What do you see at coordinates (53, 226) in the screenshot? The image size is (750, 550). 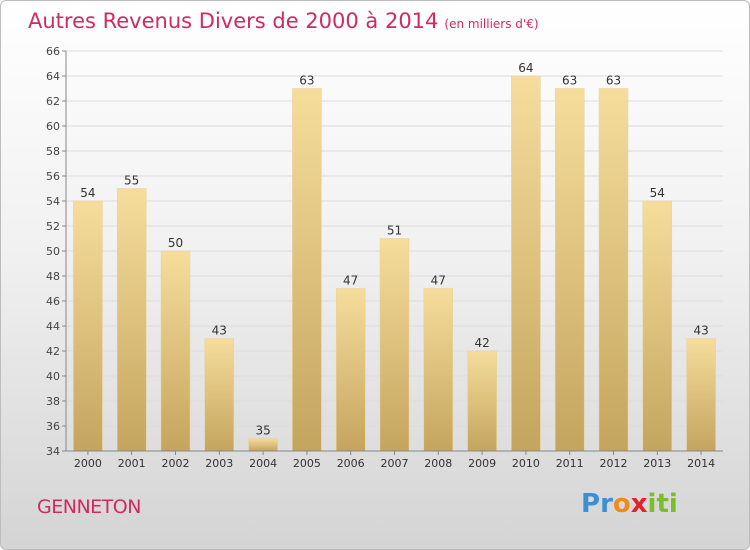 I see `y-tick-label: 52` at bounding box center [53, 226].